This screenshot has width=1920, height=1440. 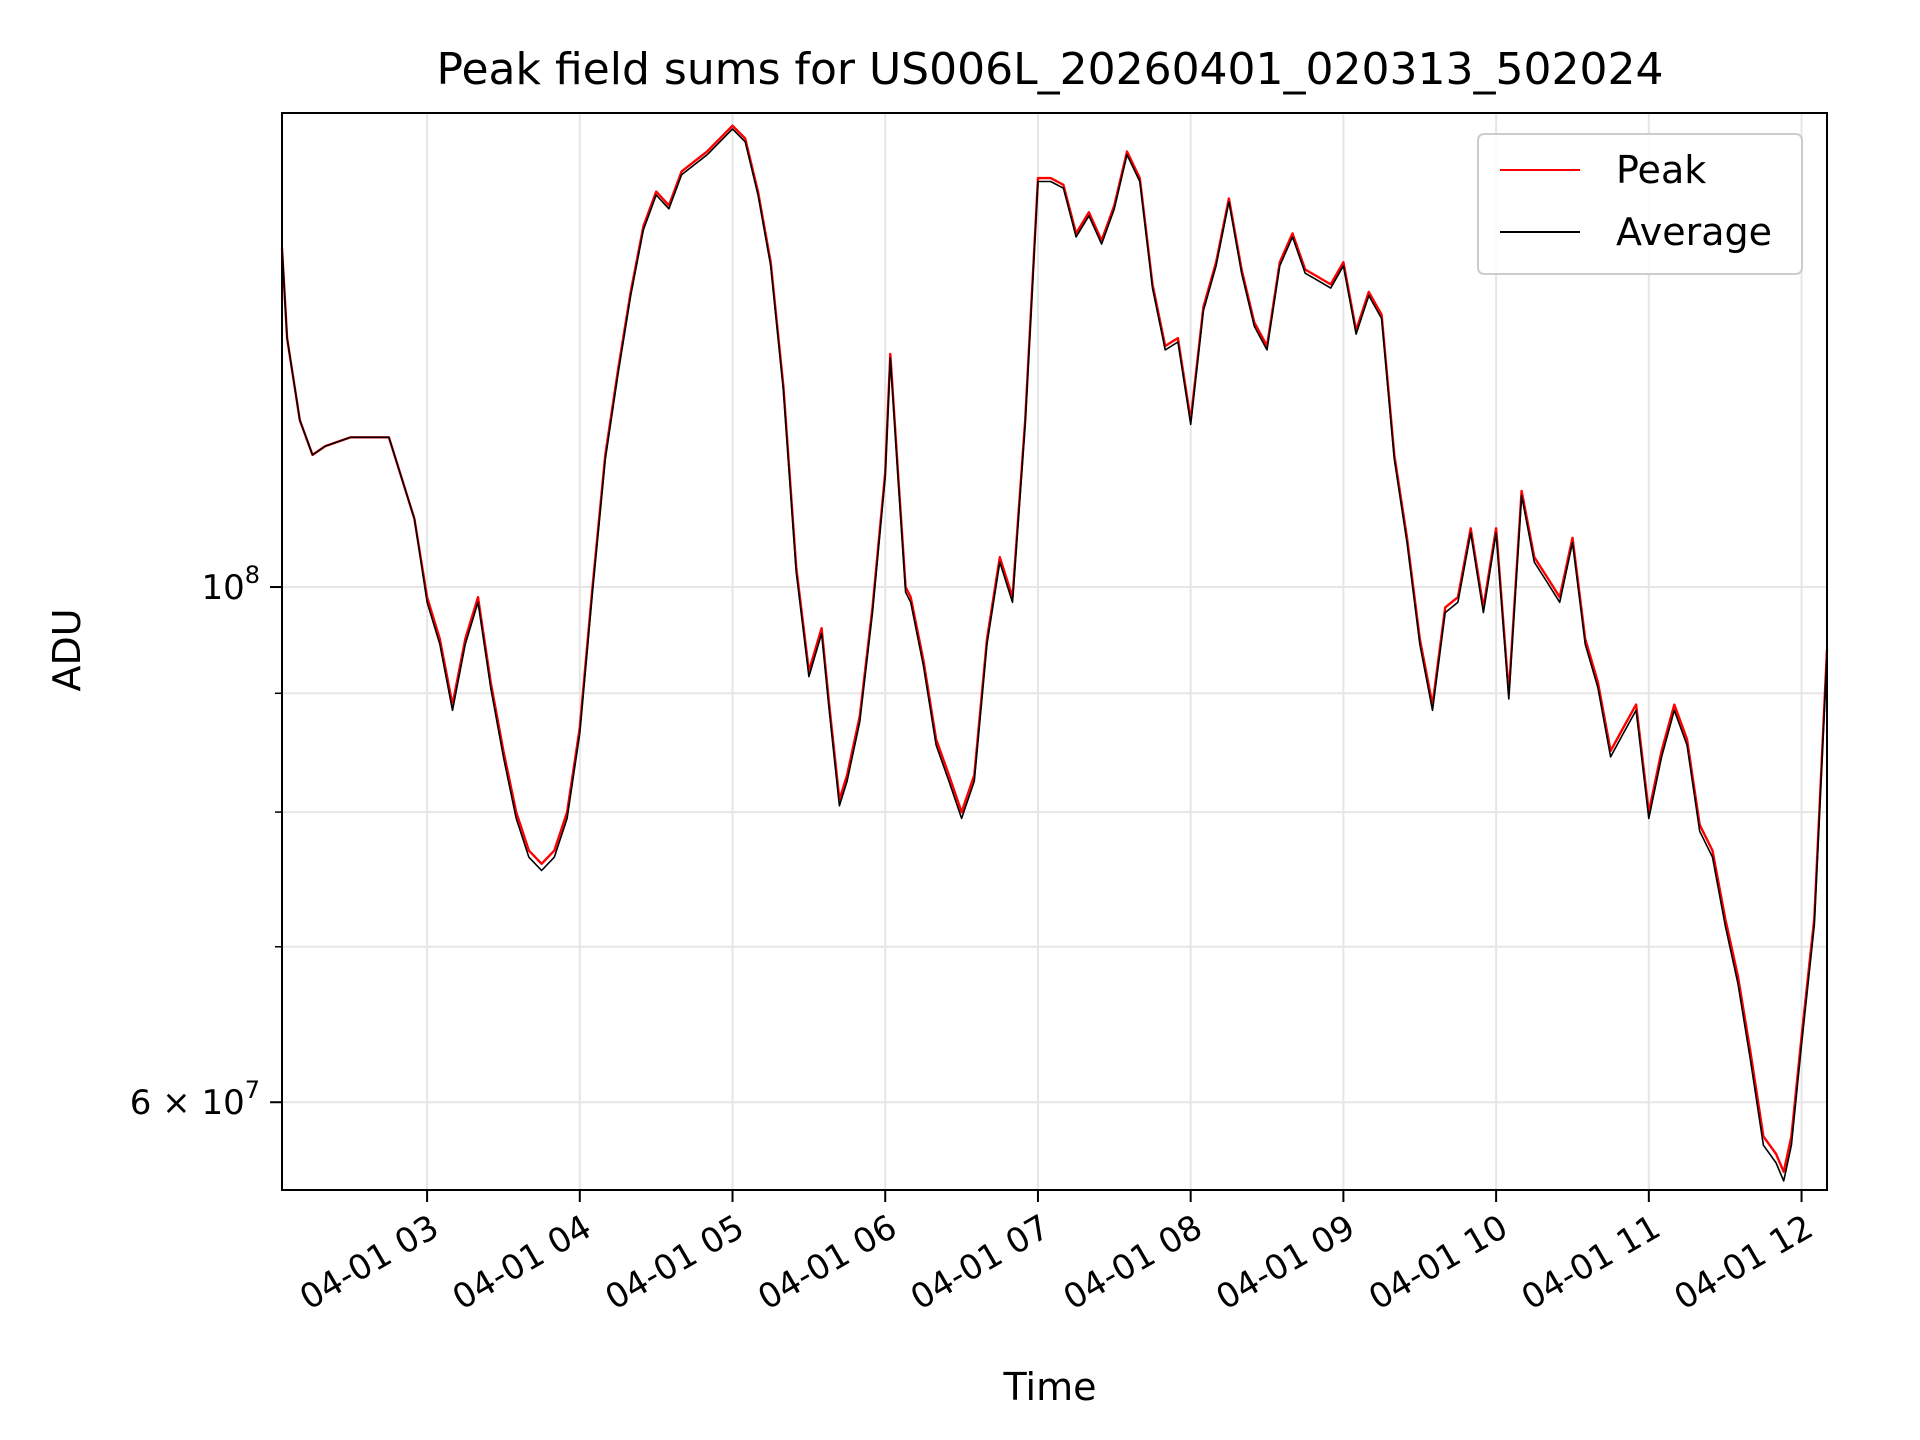 I want to click on legend-label-peak: Peak, so click(x=1661, y=170).